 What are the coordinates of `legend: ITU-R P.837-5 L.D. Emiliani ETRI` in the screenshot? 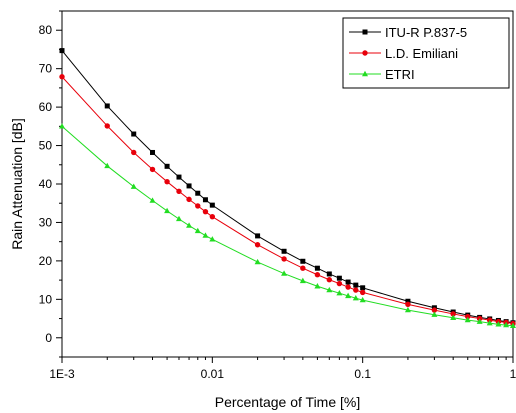 It's located at (426, 53).